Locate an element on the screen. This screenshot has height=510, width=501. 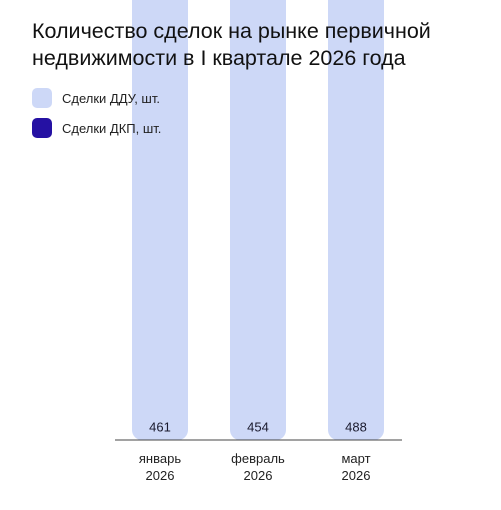
value-label: 454 is located at coordinates (258, 426).